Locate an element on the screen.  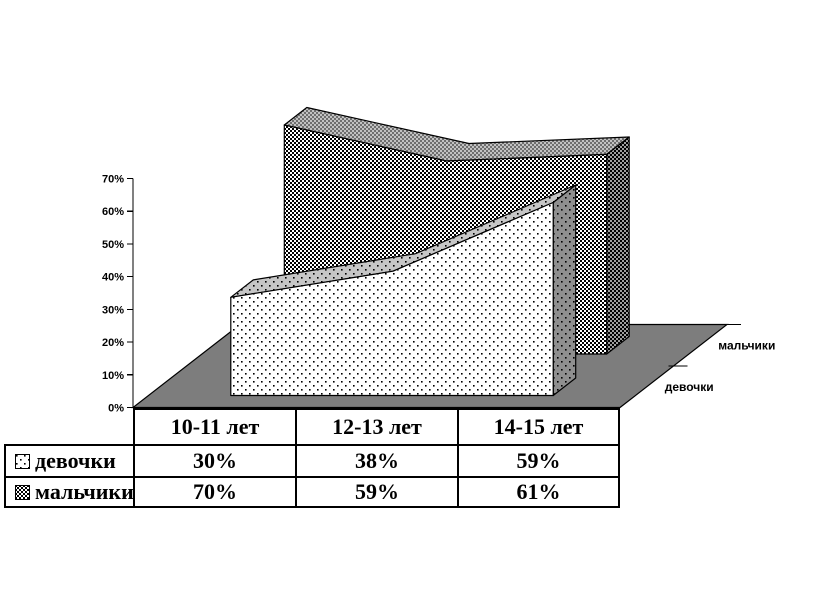
y-axis-tick-label: 0% is located at coordinates (116, 409).